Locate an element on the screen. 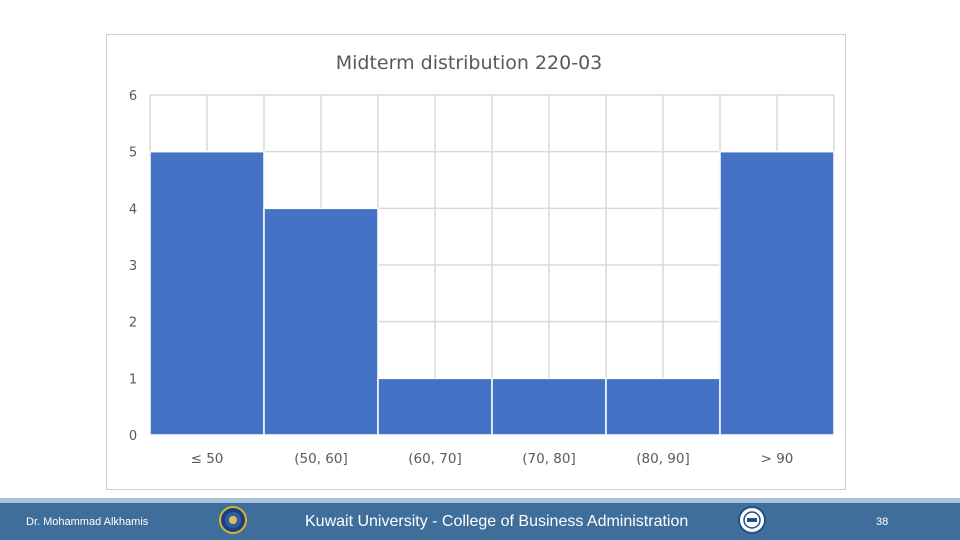 The image size is (960, 540). x-tick-label: (70, 80] is located at coordinates (548, 459).